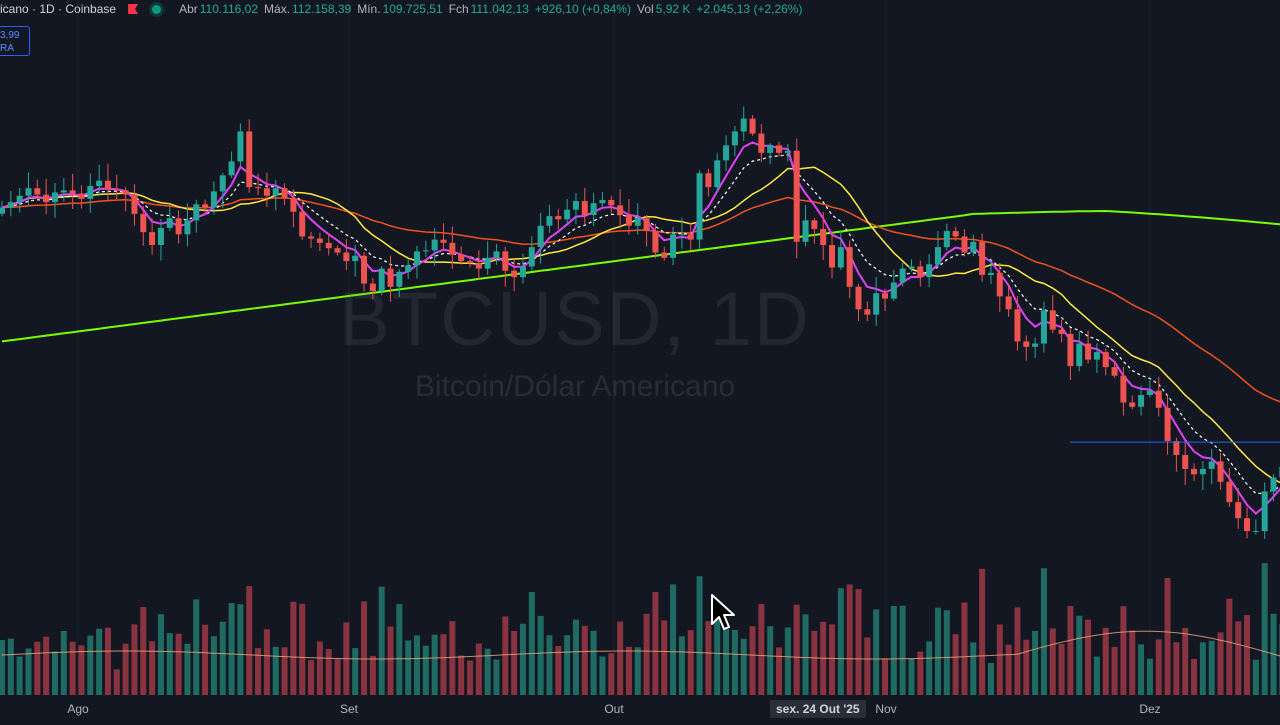 This screenshot has width=1280, height=725. Describe the element at coordinates (499, 9) in the screenshot. I see `close-value: 111.042,13` at that location.